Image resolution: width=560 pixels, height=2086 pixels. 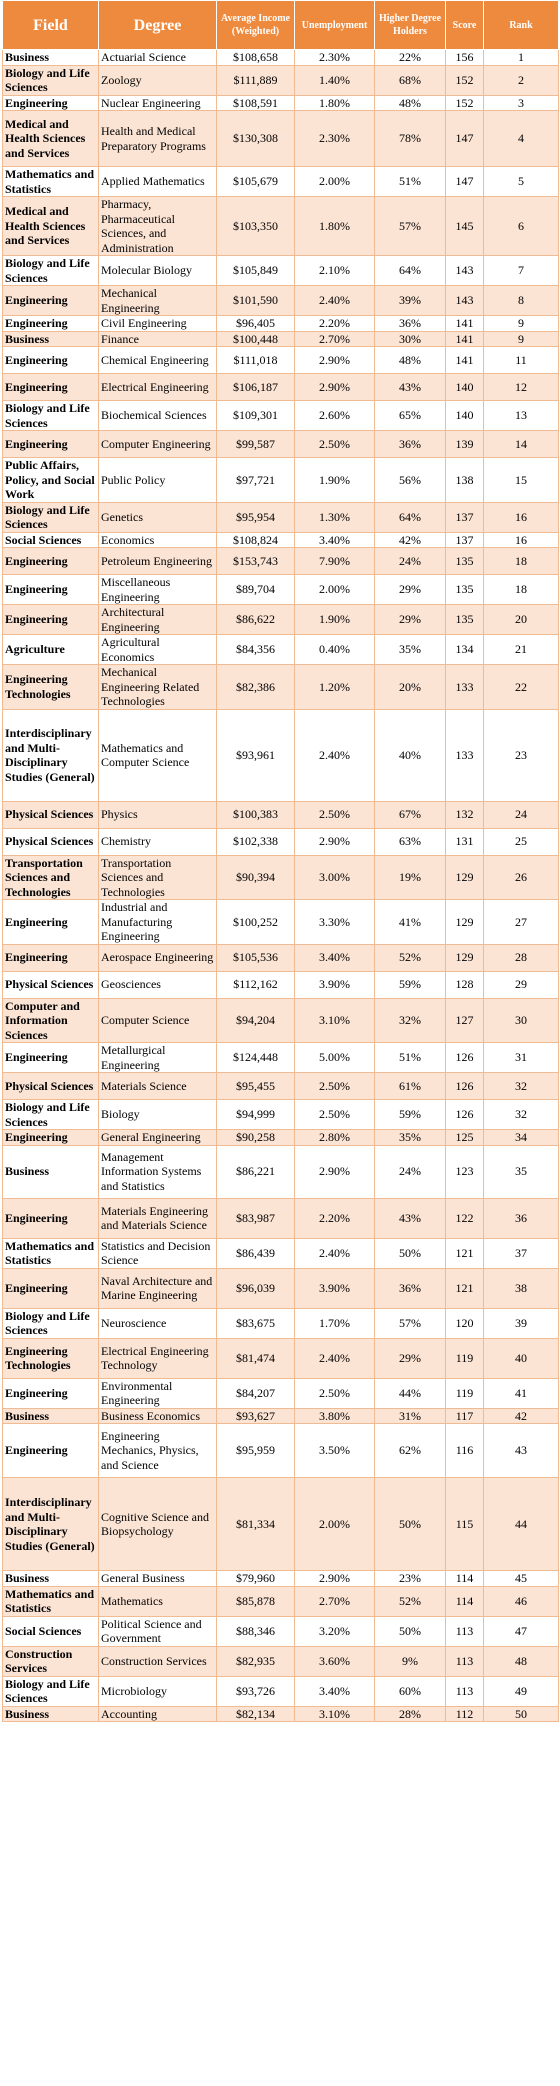 What do you see at coordinates (157, 814) in the screenshot?
I see `degree-cell: Physics` at bounding box center [157, 814].